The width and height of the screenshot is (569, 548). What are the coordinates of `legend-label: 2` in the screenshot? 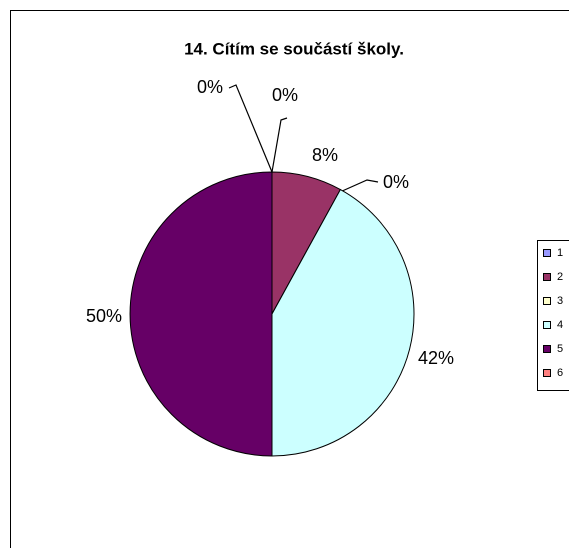 It's located at (560, 277).